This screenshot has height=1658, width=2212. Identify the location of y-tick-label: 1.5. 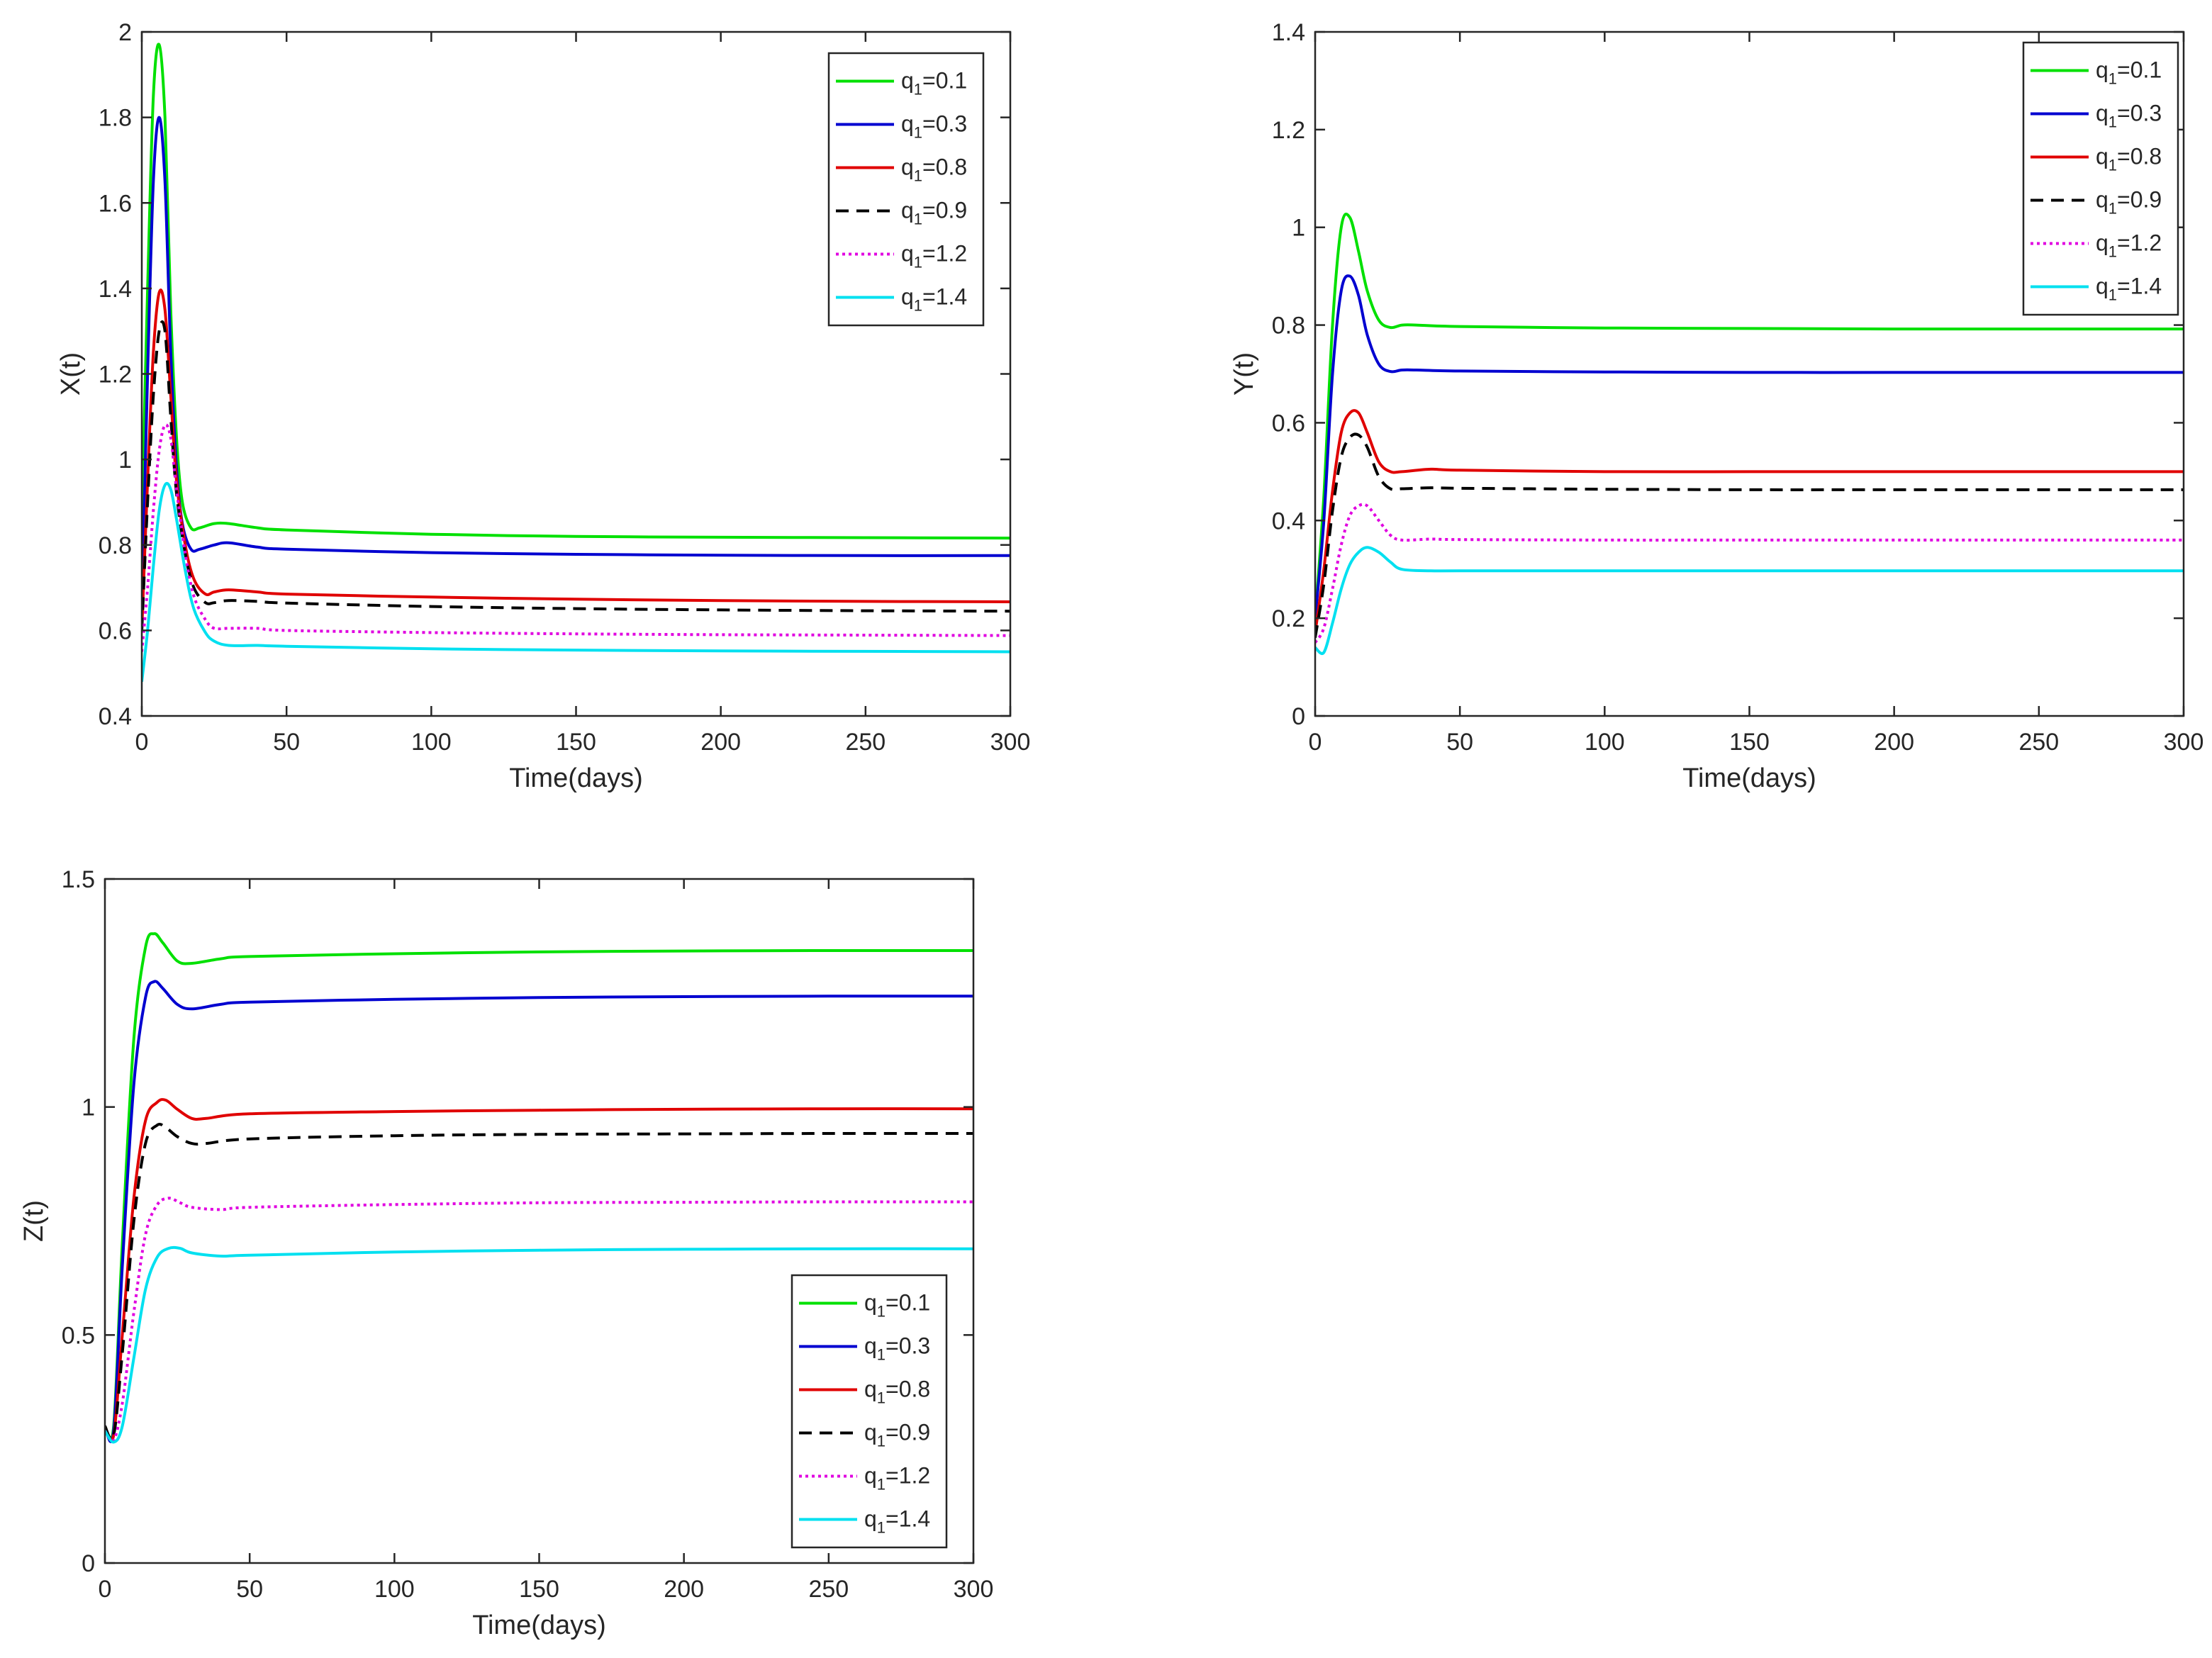
(79, 880).